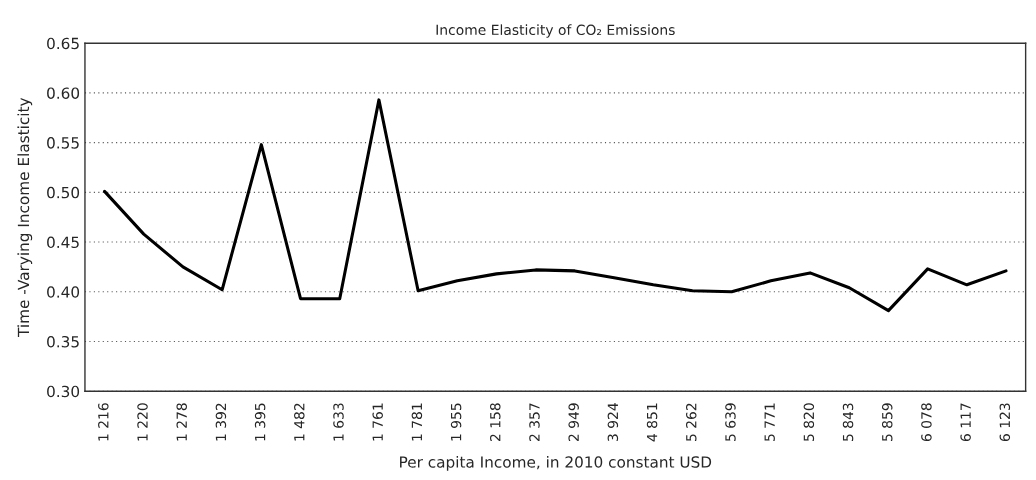 This screenshot has width=1036, height=480. Describe the element at coordinates (181, 422) in the screenshot. I see `x-tick-label: 1 278` at that location.